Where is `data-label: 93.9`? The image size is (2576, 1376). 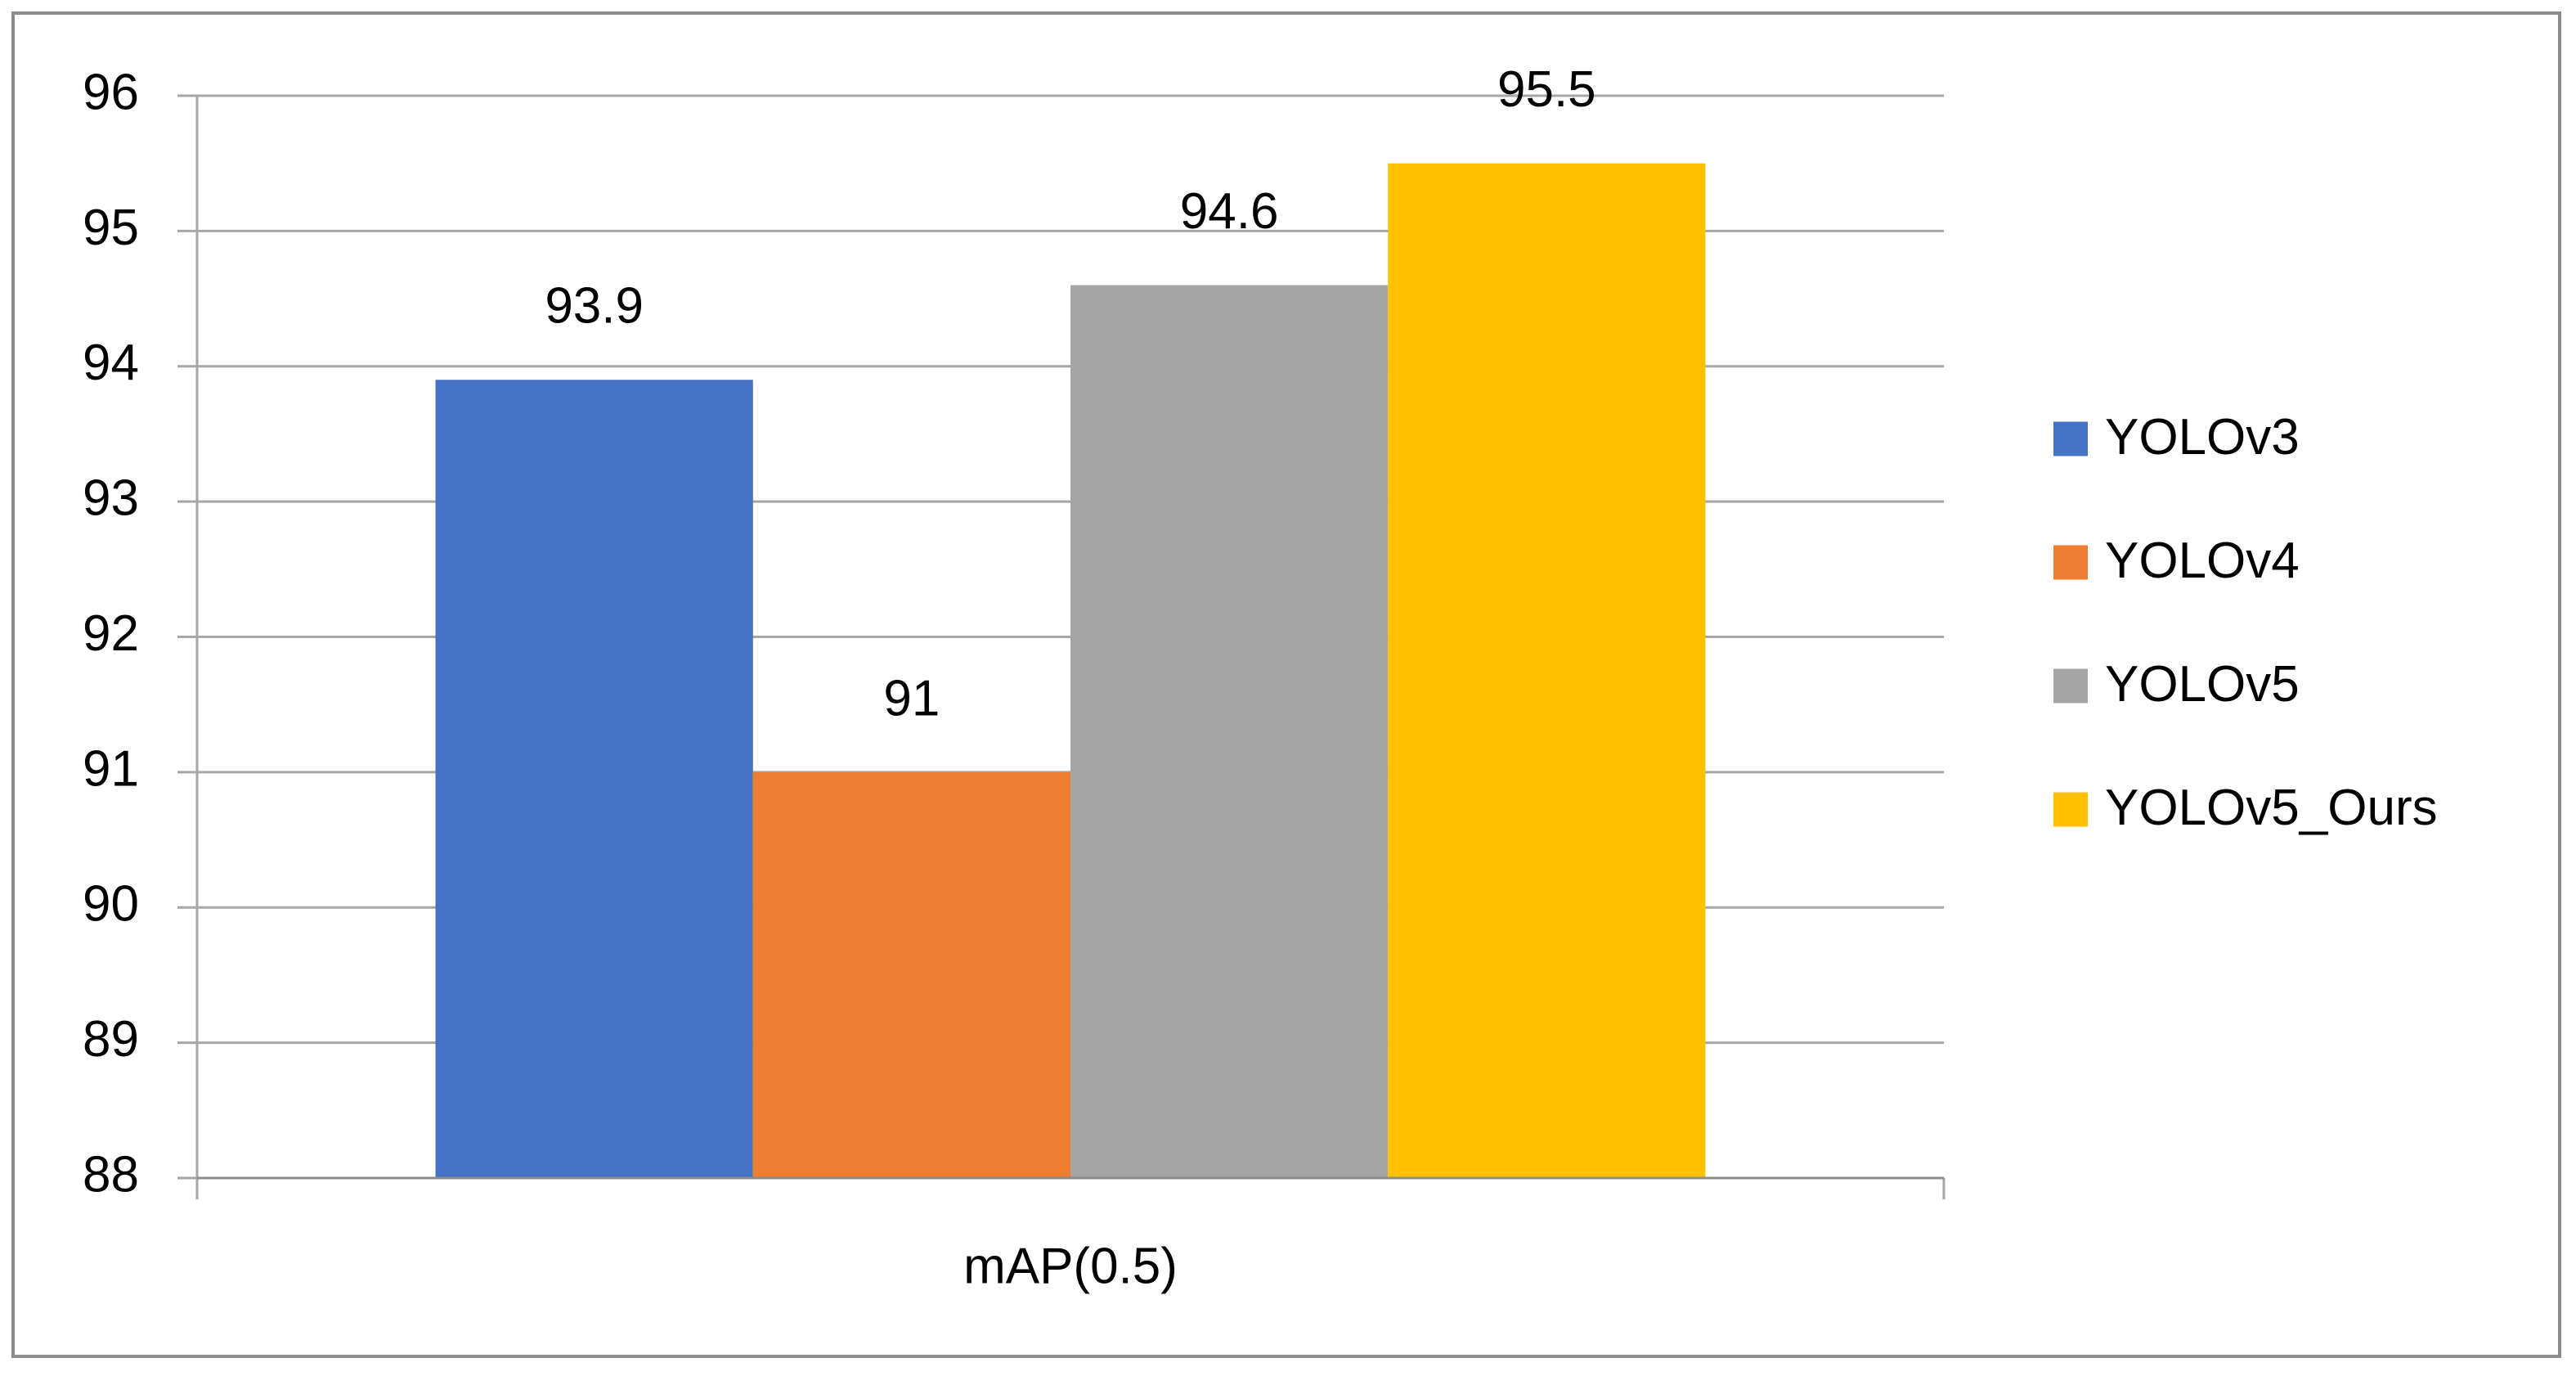
data-label: 93.9 is located at coordinates (594, 306).